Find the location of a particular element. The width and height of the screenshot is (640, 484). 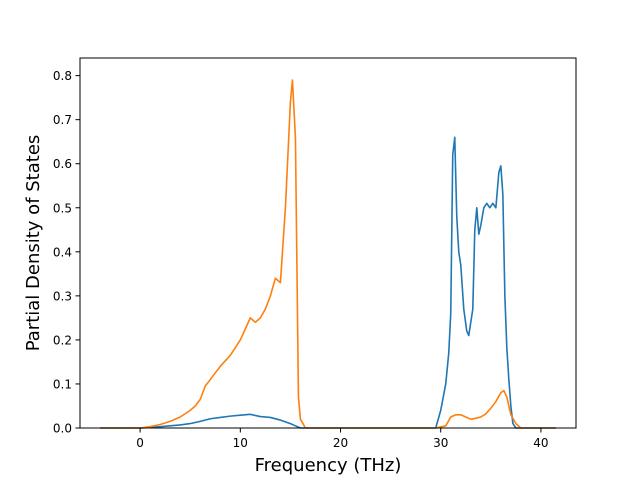

y-tick-label: 0.1 is located at coordinates (62, 384).